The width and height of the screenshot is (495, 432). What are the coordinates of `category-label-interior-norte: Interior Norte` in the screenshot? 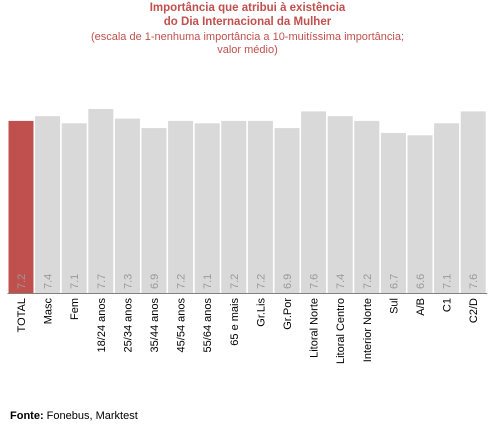 It's located at (368, 330).